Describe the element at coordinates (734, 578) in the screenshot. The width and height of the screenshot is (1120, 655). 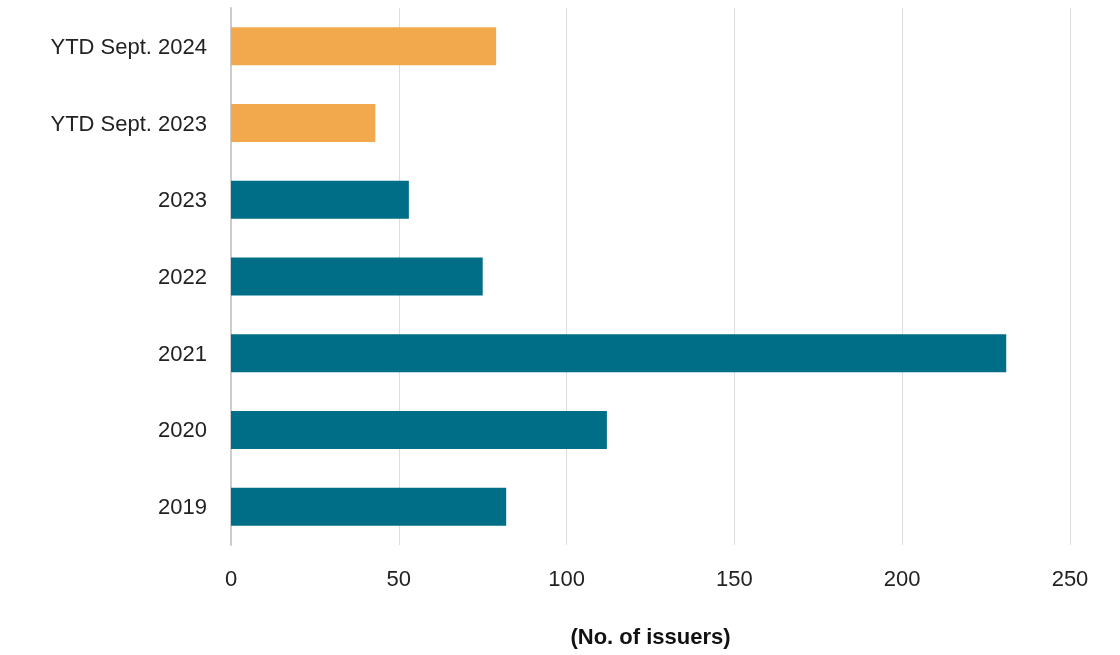
I see `x-tick-label: 150` at that location.